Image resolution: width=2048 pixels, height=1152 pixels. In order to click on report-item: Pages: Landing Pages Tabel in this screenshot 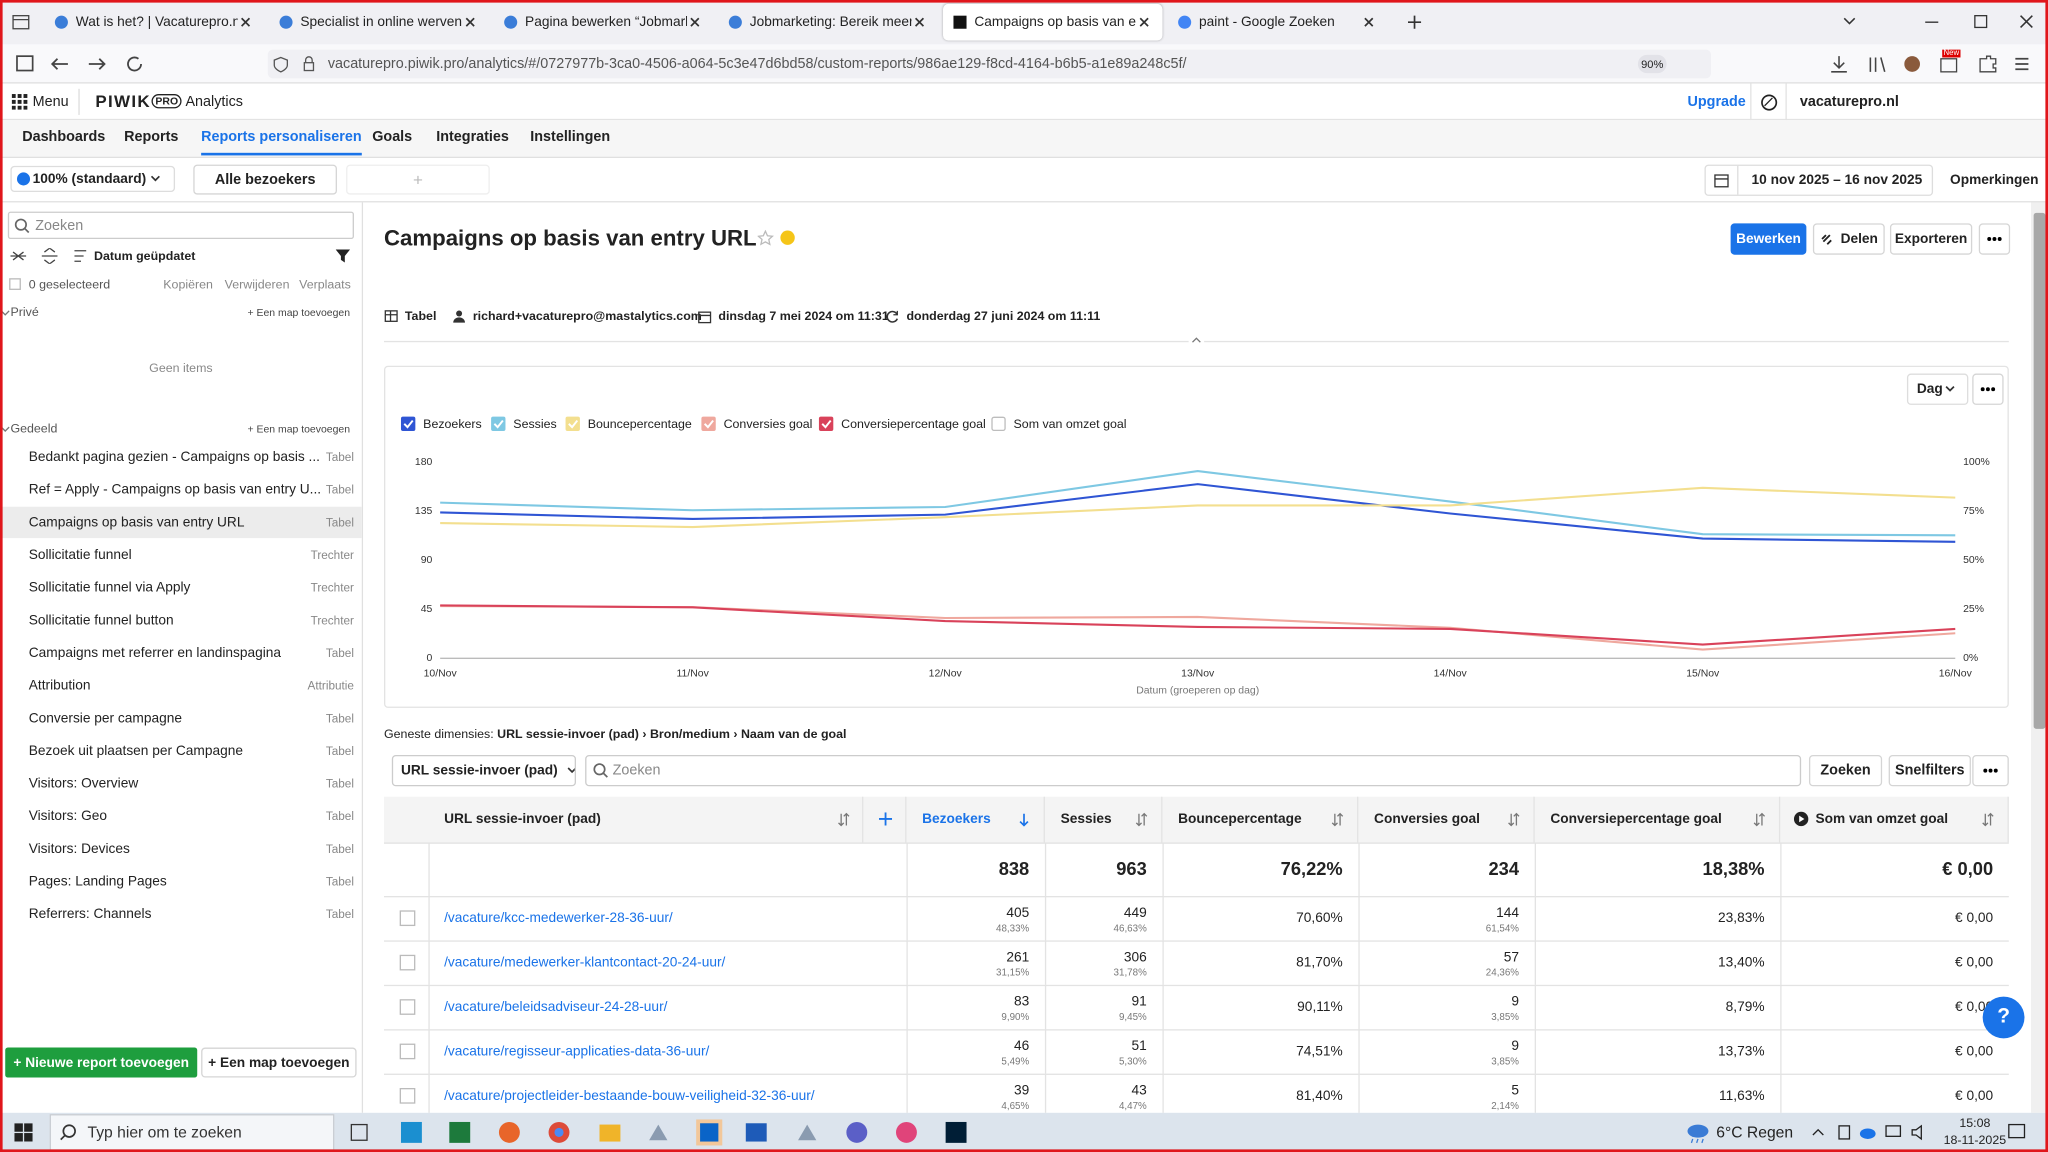, I will do `click(181, 881)`.